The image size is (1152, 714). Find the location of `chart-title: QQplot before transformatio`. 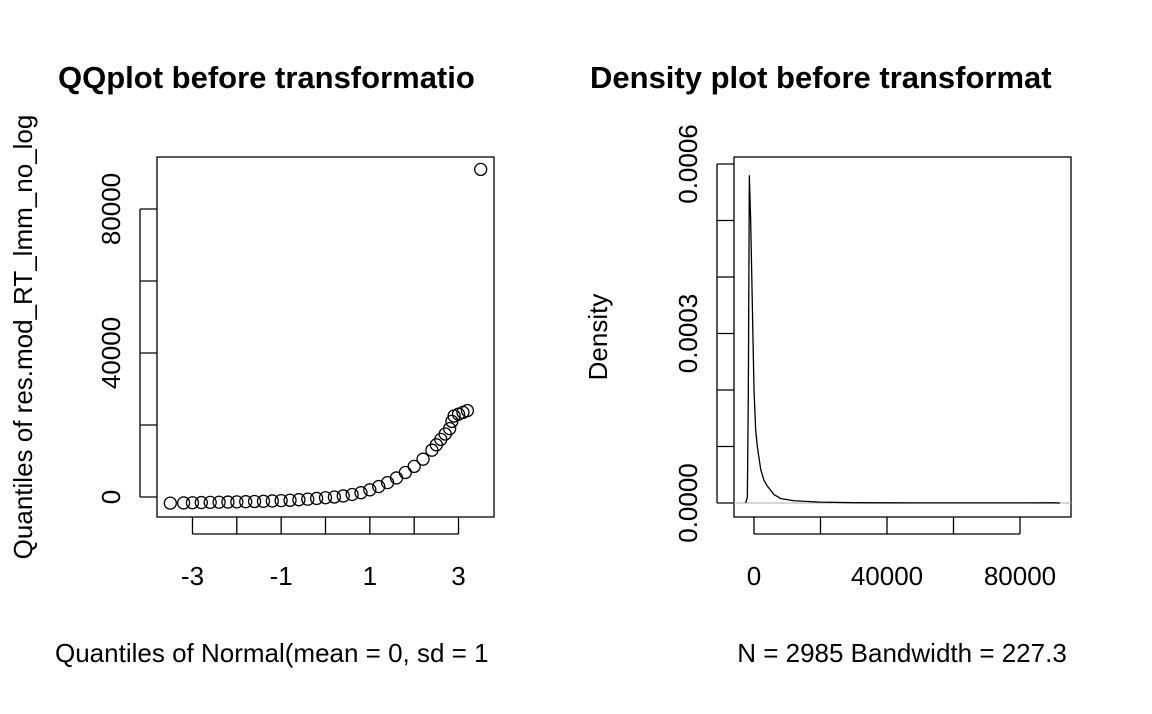

chart-title: QQplot before transformatio is located at coordinates (266, 77).